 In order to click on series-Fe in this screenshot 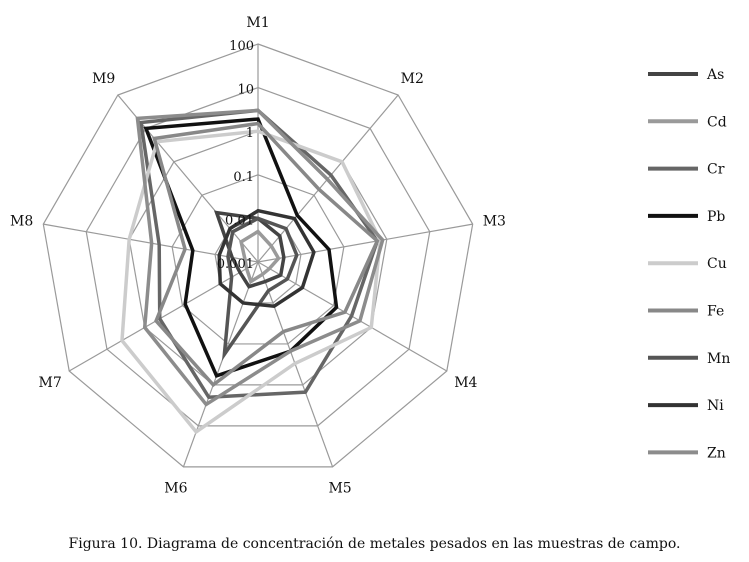, I will do `click(266, 254)`.